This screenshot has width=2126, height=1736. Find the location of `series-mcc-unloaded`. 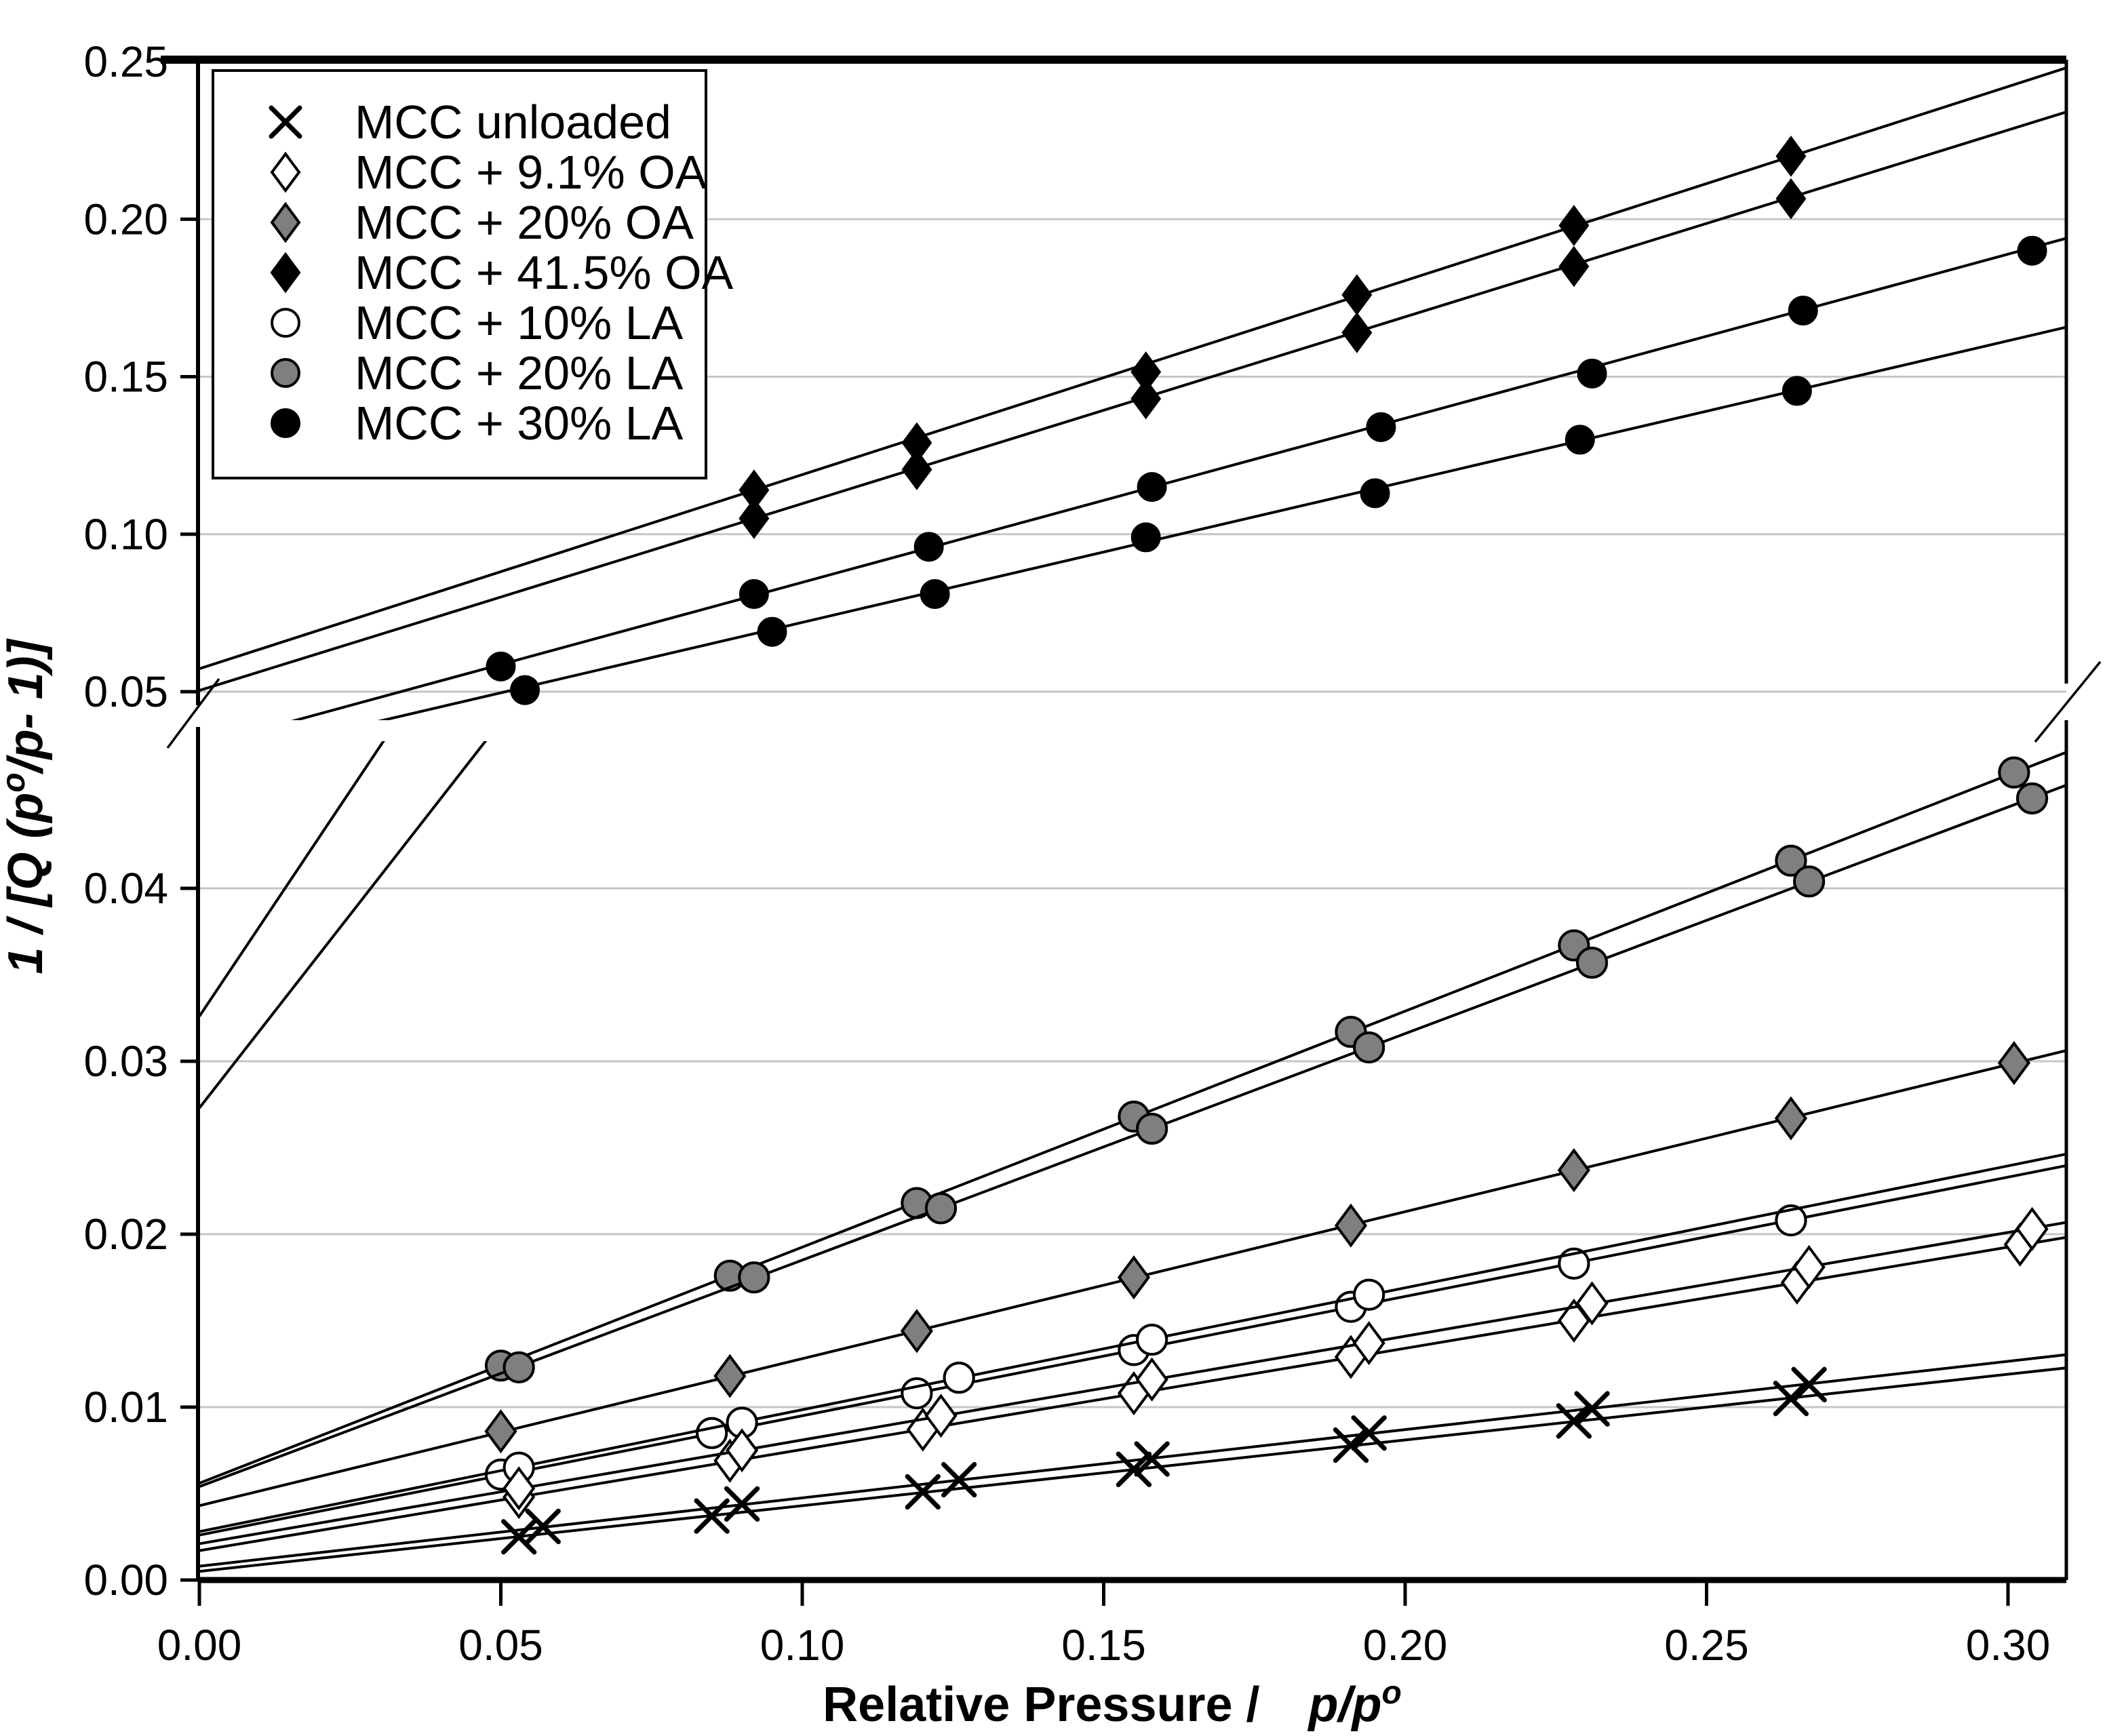

series-mcc-unloaded is located at coordinates (1132, 1463).